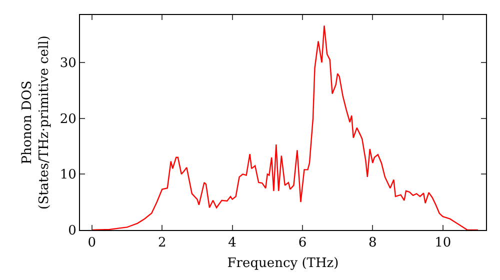  What do you see at coordinates (372, 243) in the screenshot?
I see `x-tick-label: 8` at bounding box center [372, 243].